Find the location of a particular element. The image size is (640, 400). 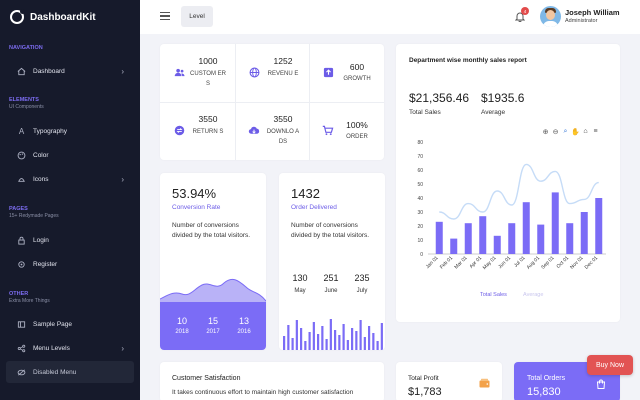

nav-section-title: NAVIGATION is located at coordinates (26, 48).